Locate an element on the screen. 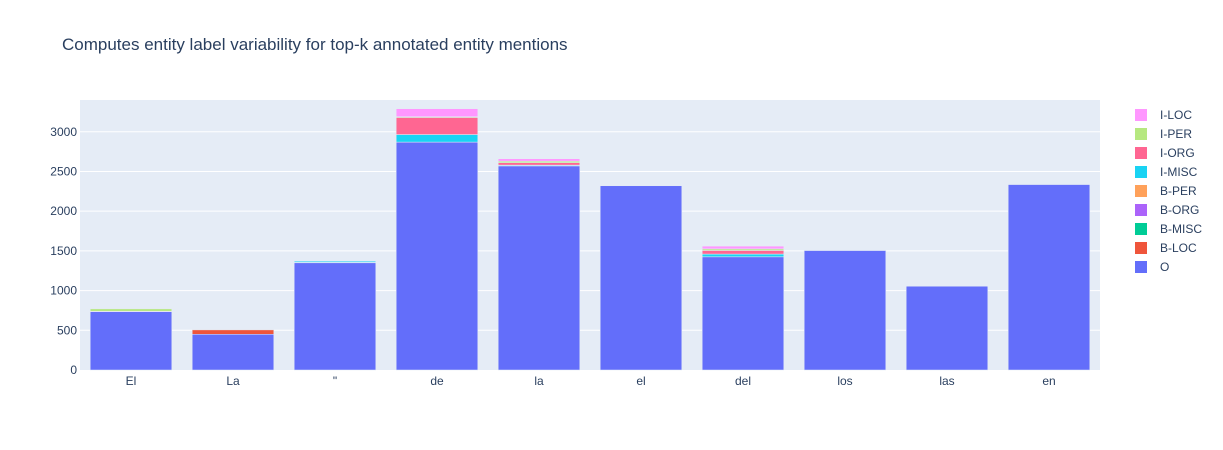  x-tick-label: en is located at coordinates (1048, 381).